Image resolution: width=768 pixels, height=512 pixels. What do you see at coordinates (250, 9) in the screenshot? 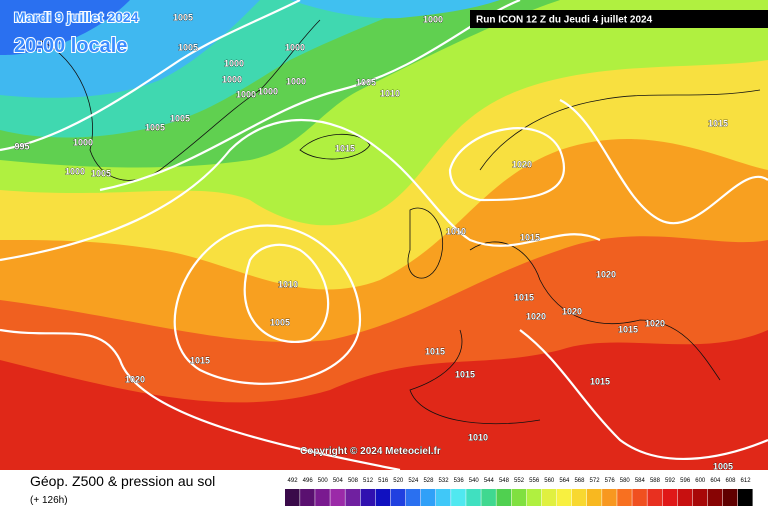
I see `field-cyan-top` at bounding box center [250, 9].